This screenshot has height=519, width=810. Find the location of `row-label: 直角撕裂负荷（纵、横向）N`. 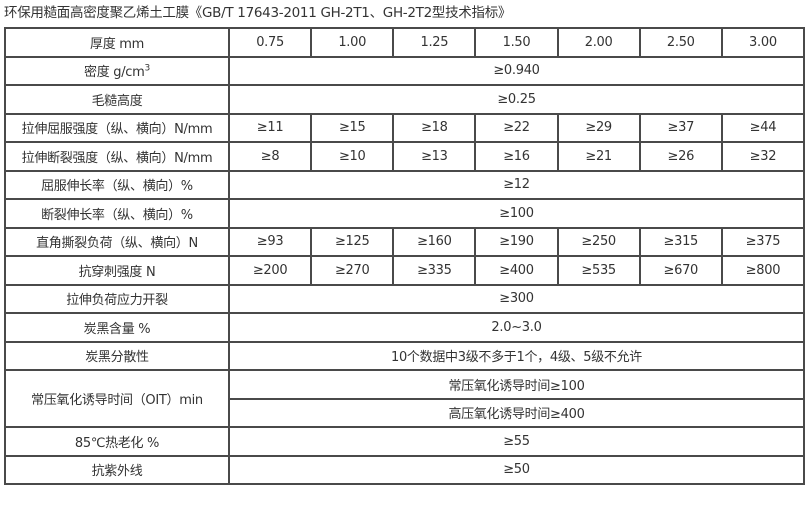

row-label: 直角撕裂负荷（纵、横向）N is located at coordinates (117, 241).